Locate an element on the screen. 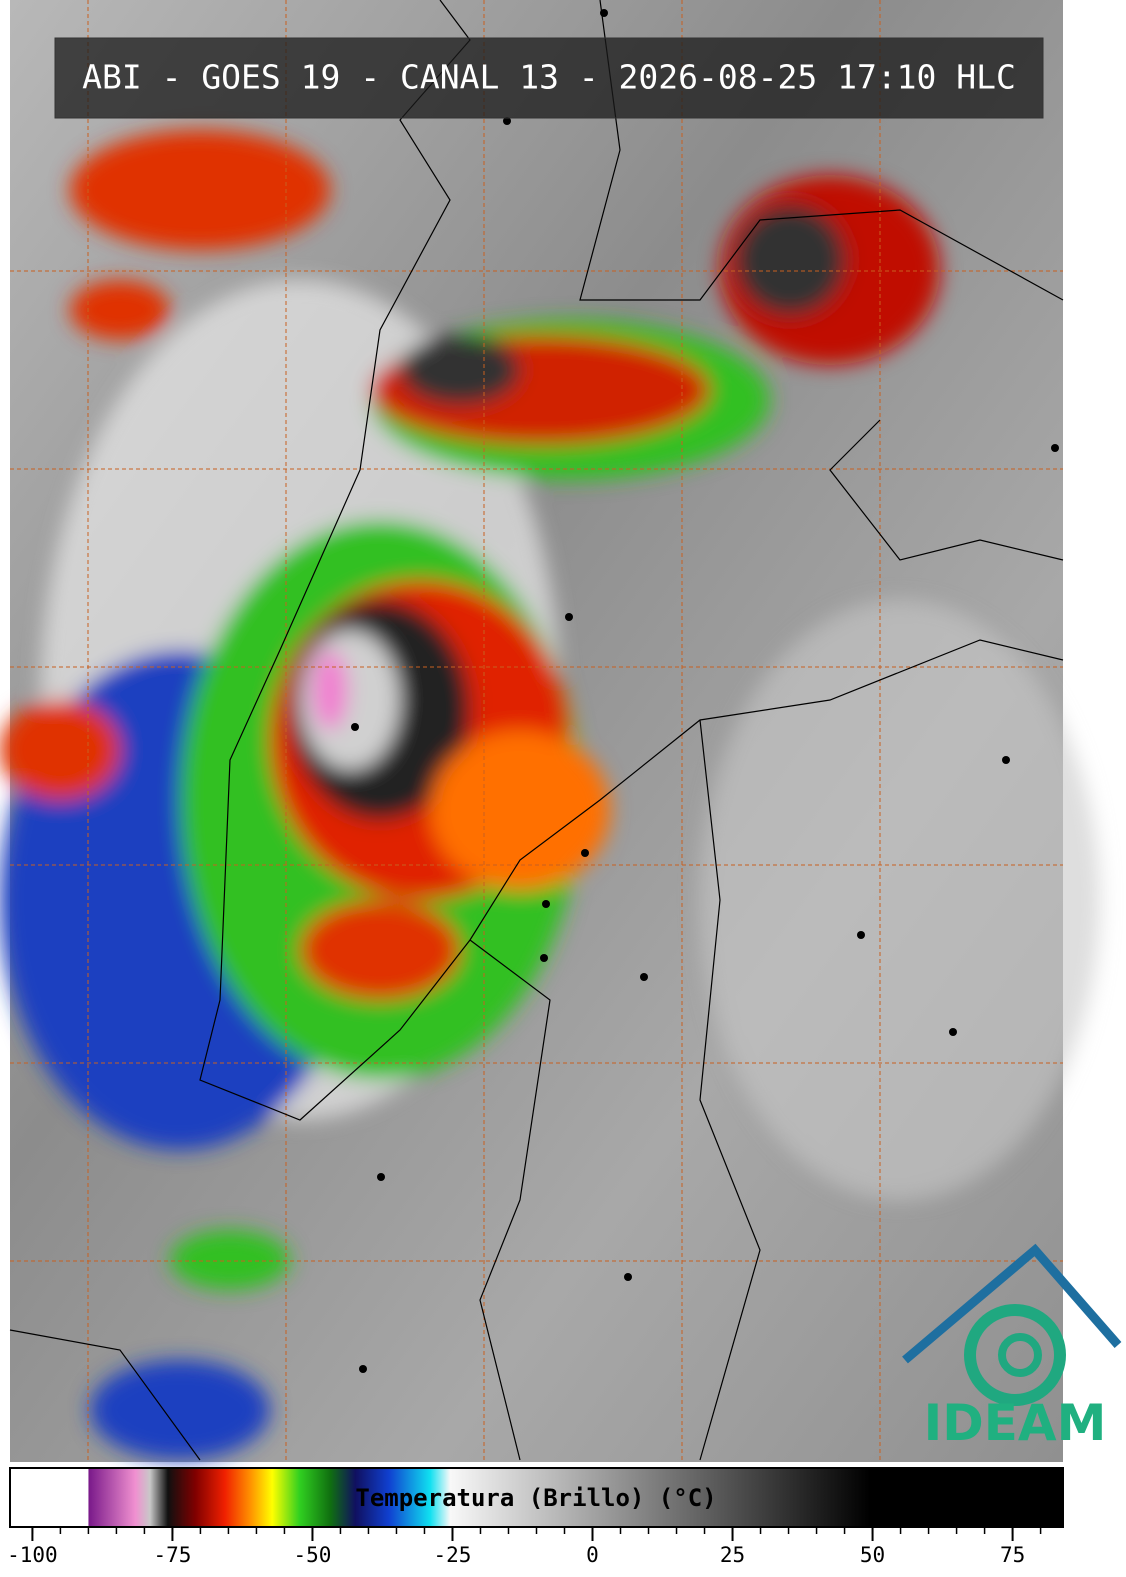  tick-label: -75 is located at coordinates (172, 1555).